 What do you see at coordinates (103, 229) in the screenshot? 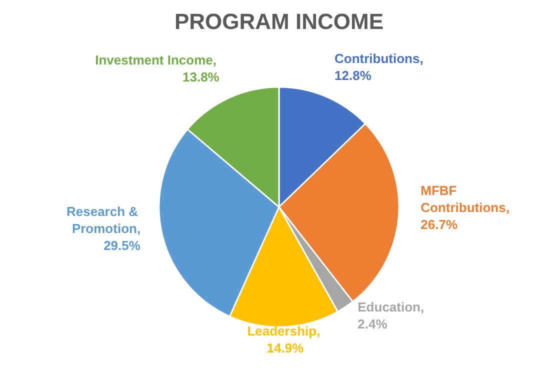
I see `slice-label: Research & Promotion, 29.5%` at bounding box center [103, 229].